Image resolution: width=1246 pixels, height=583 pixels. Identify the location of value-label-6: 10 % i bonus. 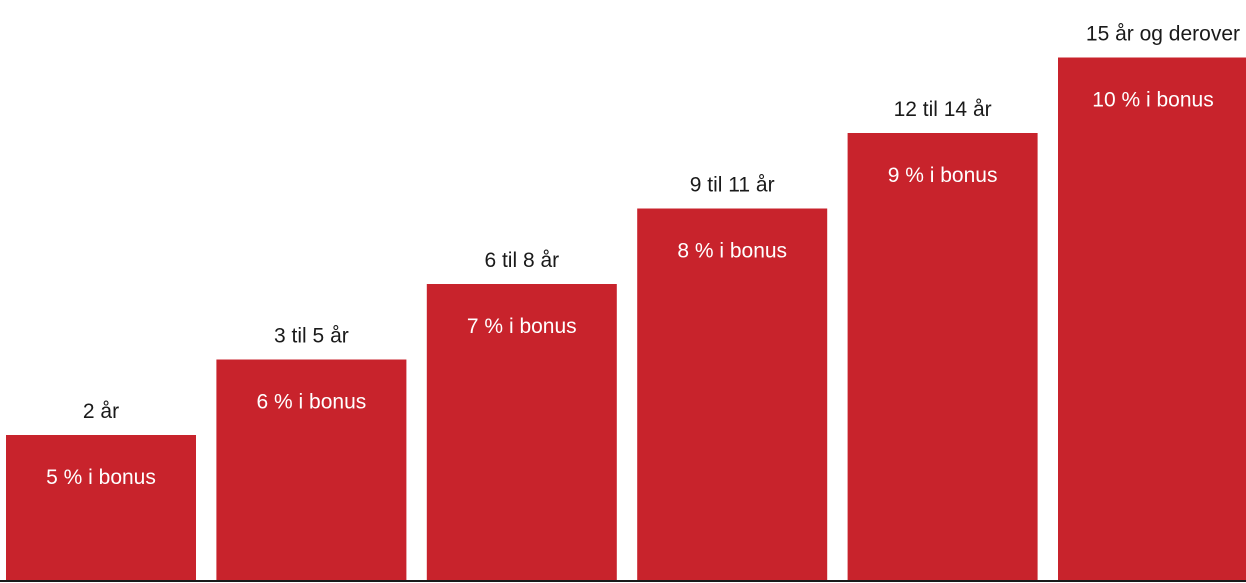
(1152, 100).